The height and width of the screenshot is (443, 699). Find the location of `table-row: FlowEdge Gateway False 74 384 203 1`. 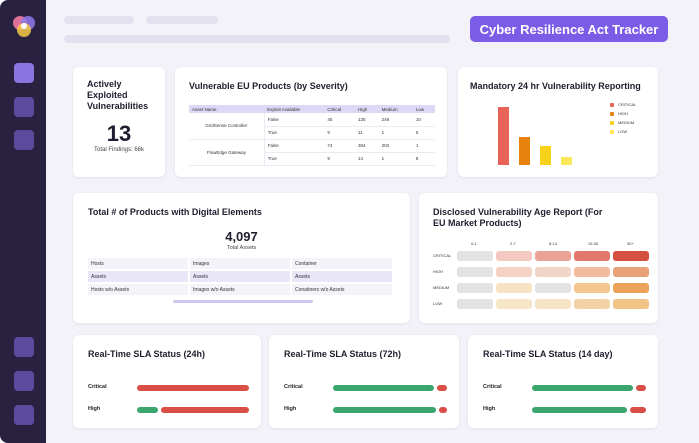

table-row: FlowEdge Gateway False 74 384 203 1 is located at coordinates (312, 152).